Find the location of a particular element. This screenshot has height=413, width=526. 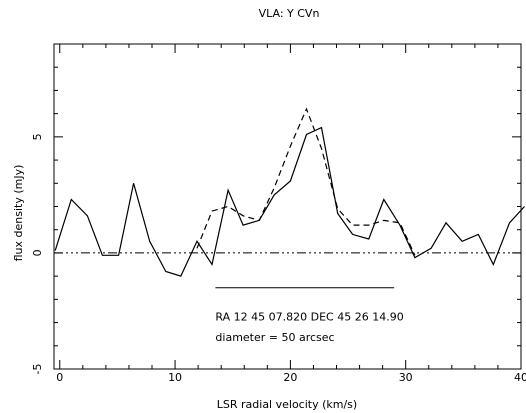

x-tick-label: 20 is located at coordinates (290, 377).